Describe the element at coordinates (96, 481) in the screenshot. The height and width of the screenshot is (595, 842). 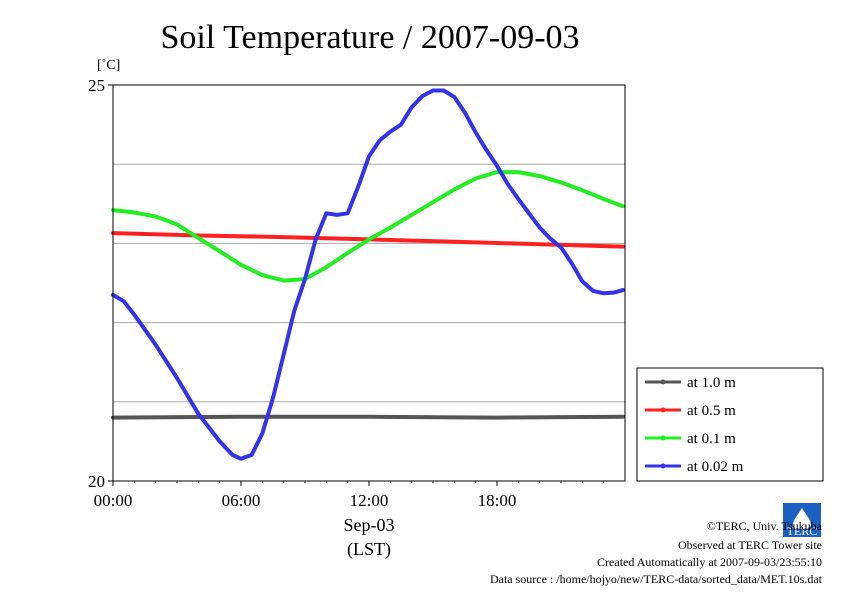
I see `y-tick-label: 20` at that location.